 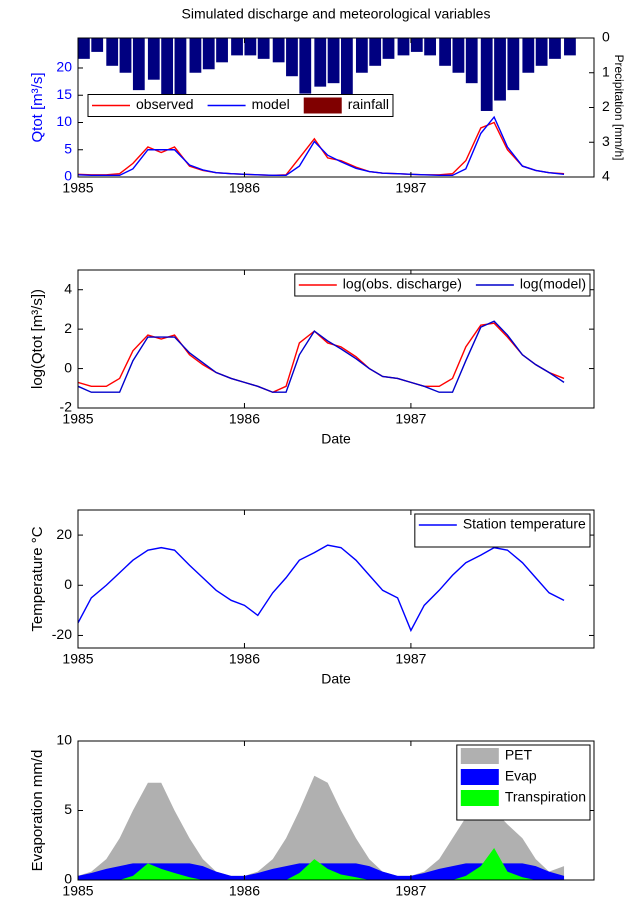 I want to click on legend-label: Evap, so click(x=521, y=776).